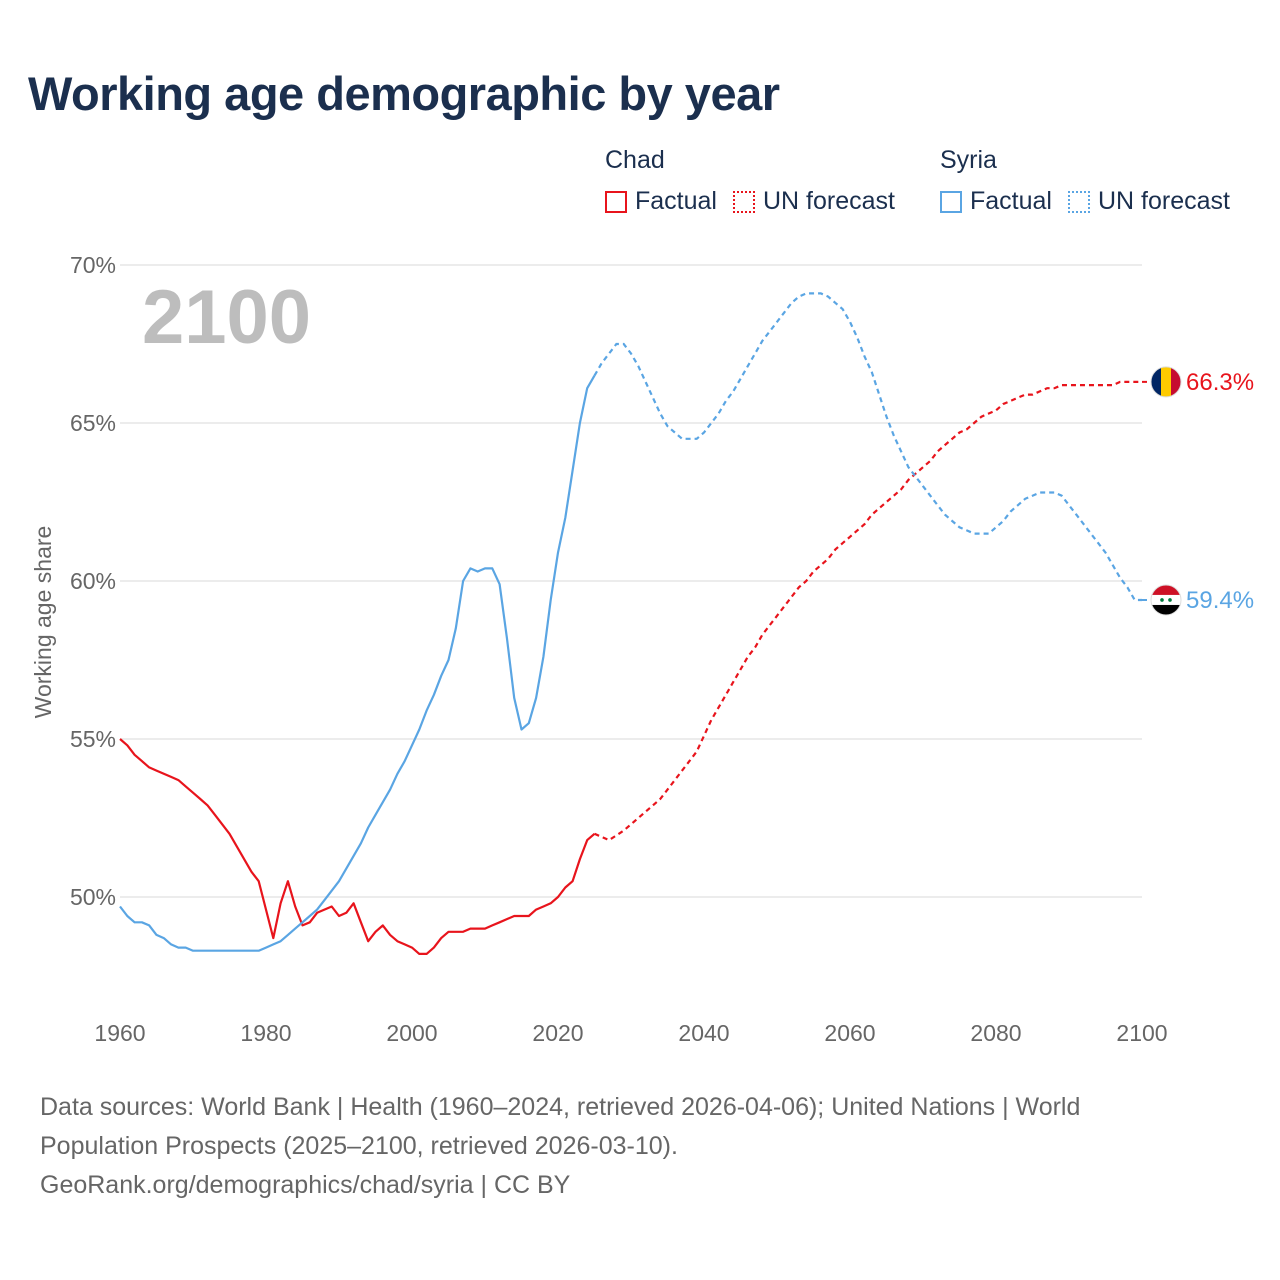  I want to click on legend-chad-factual: Factual, so click(661, 201).